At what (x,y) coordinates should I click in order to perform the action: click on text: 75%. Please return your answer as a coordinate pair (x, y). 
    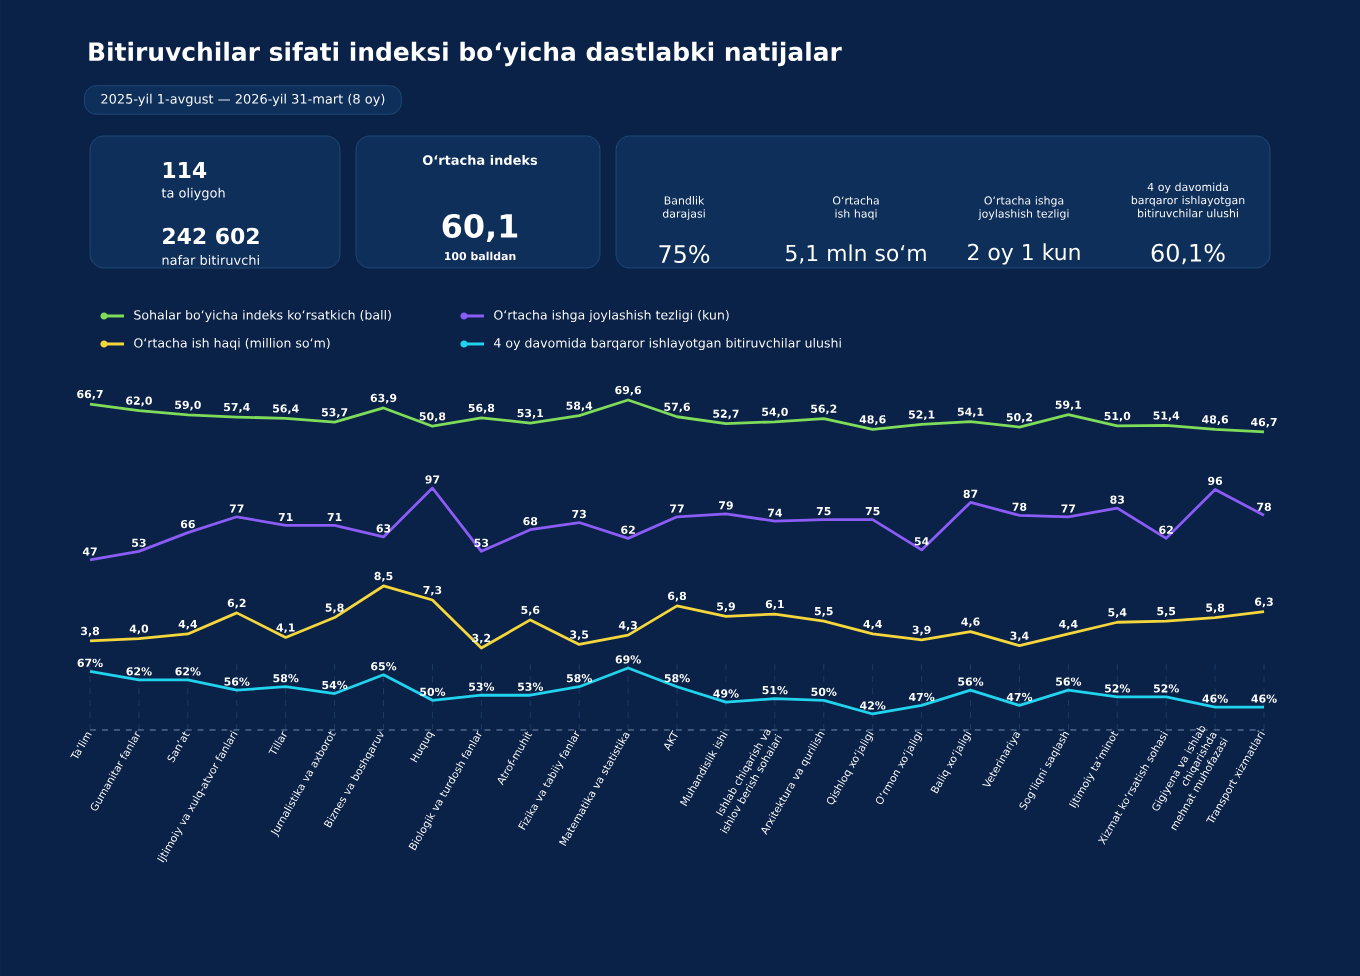
    Looking at the image, I should click on (684, 254).